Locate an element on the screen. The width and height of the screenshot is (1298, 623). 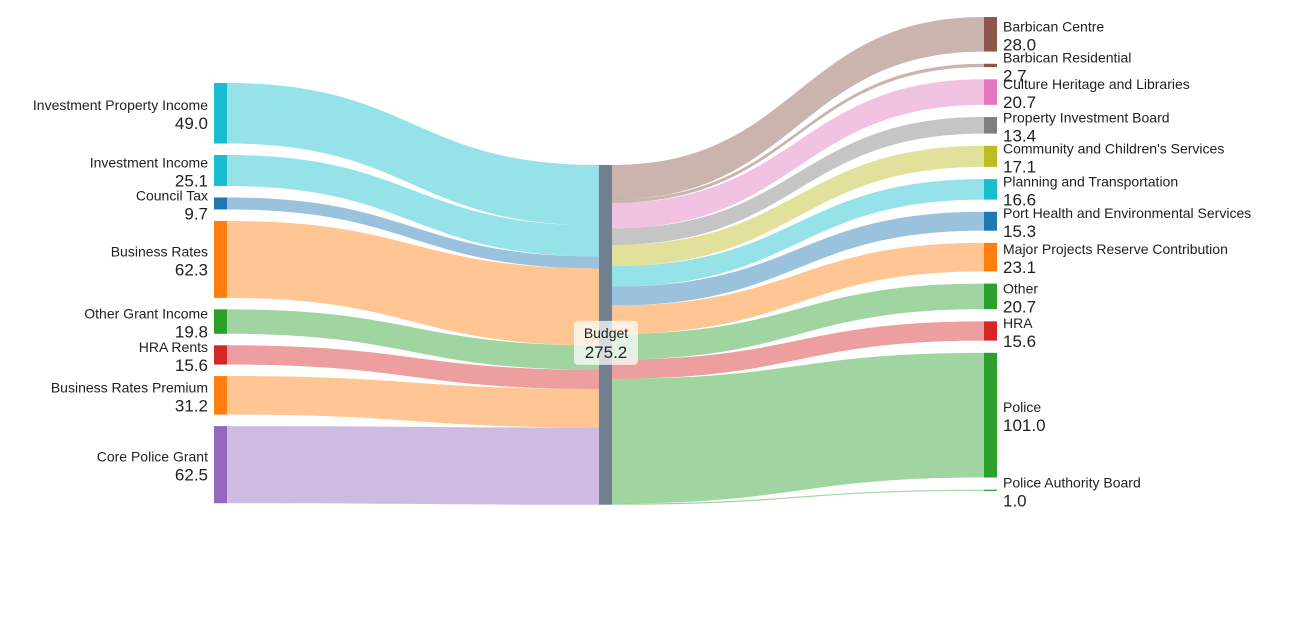
target-major-projects-reserve-contribution-label: Major Projects Reserve Contribution is located at coordinates (1115, 249).